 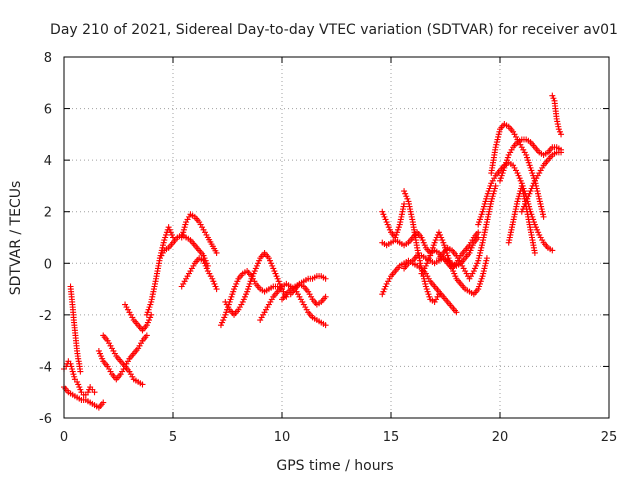 What do you see at coordinates (48, 264) in the screenshot?
I see `y-tick-label: 0` at bounding box center [48, 264].